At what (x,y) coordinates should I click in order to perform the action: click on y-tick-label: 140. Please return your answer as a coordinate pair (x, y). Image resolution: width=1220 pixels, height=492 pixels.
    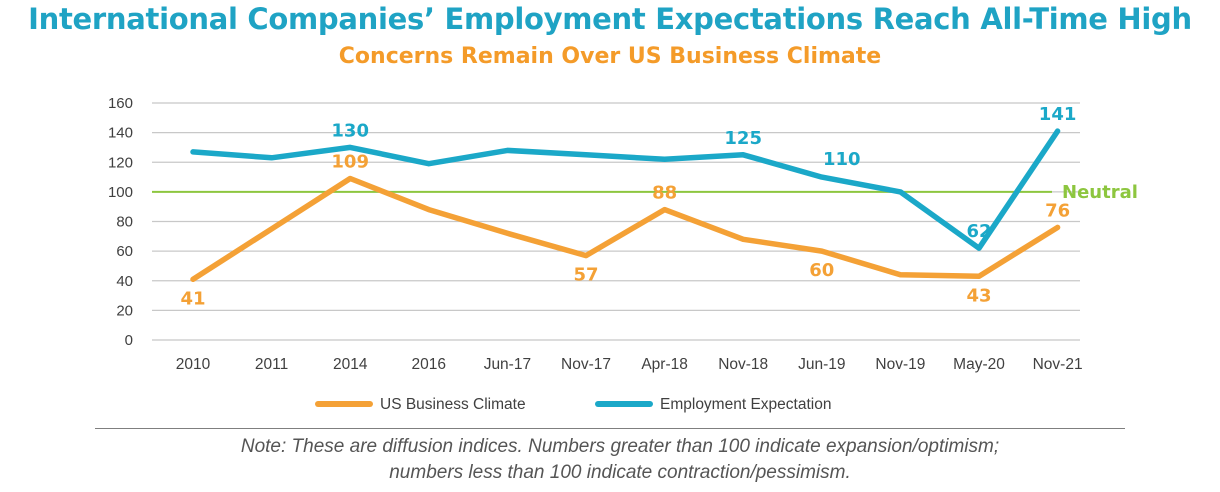
    Looking at the image, I should click on (120, 133).